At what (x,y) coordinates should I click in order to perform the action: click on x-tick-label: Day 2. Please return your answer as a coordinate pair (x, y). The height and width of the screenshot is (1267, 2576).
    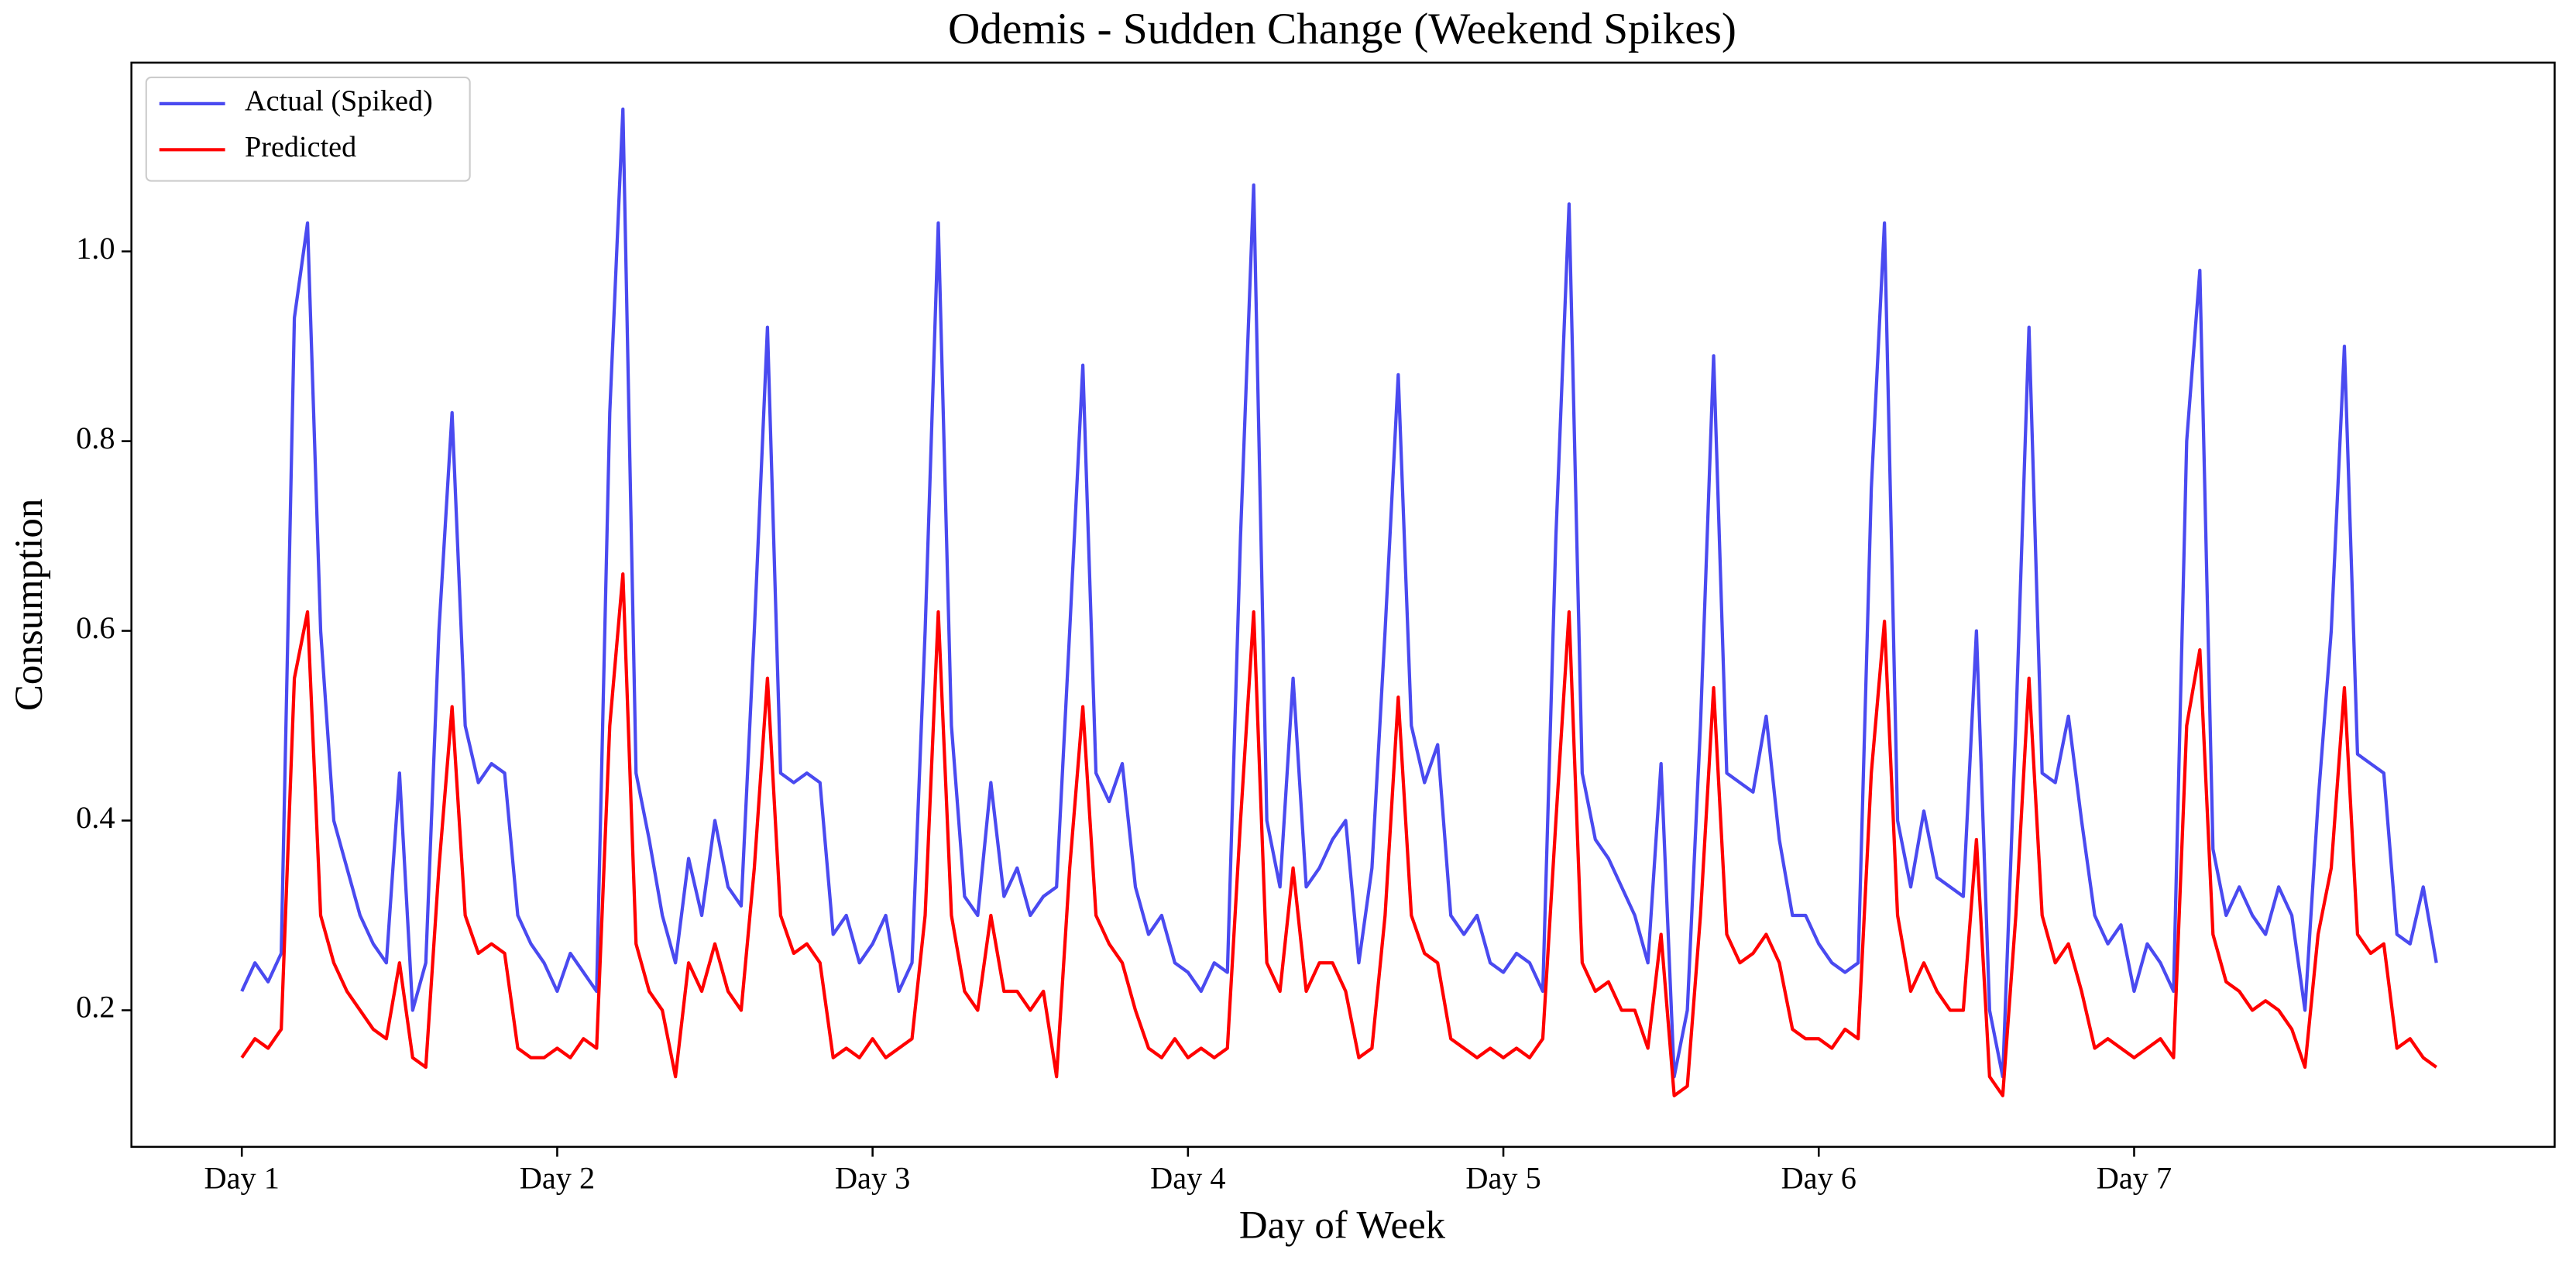
    Looking at the image, I should click on (557, 1178).